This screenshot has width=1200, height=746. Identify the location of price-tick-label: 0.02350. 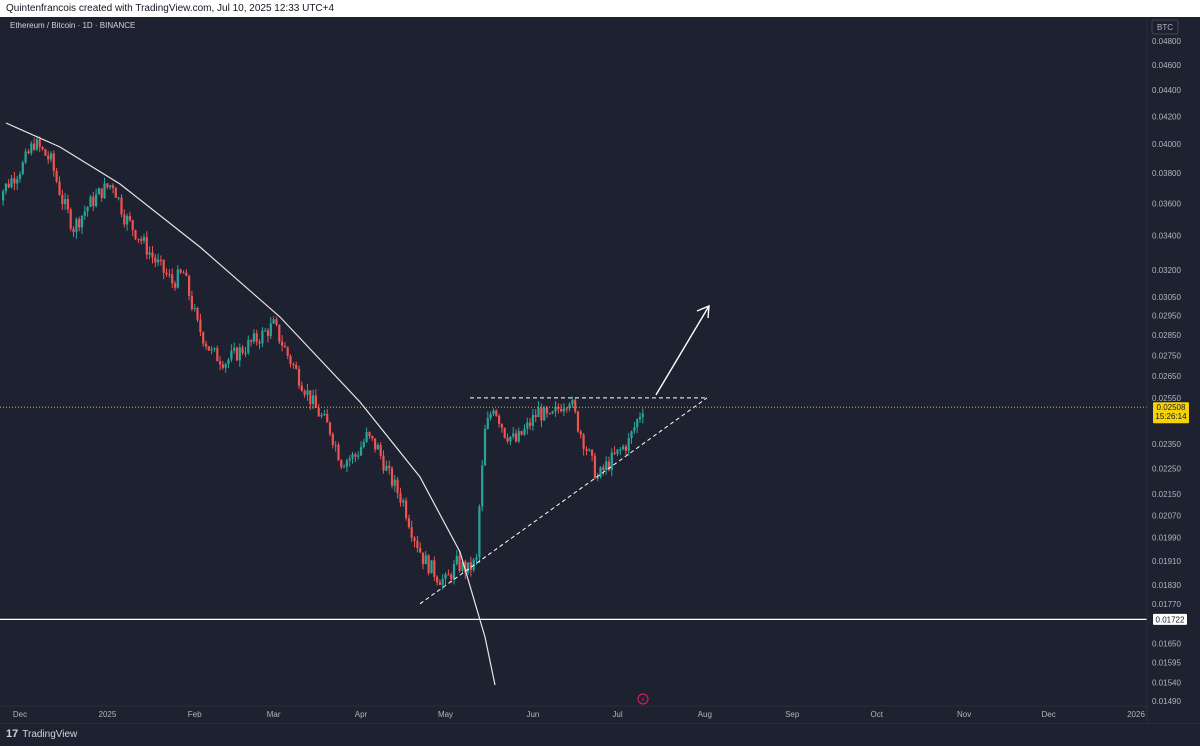
(1166, 444).